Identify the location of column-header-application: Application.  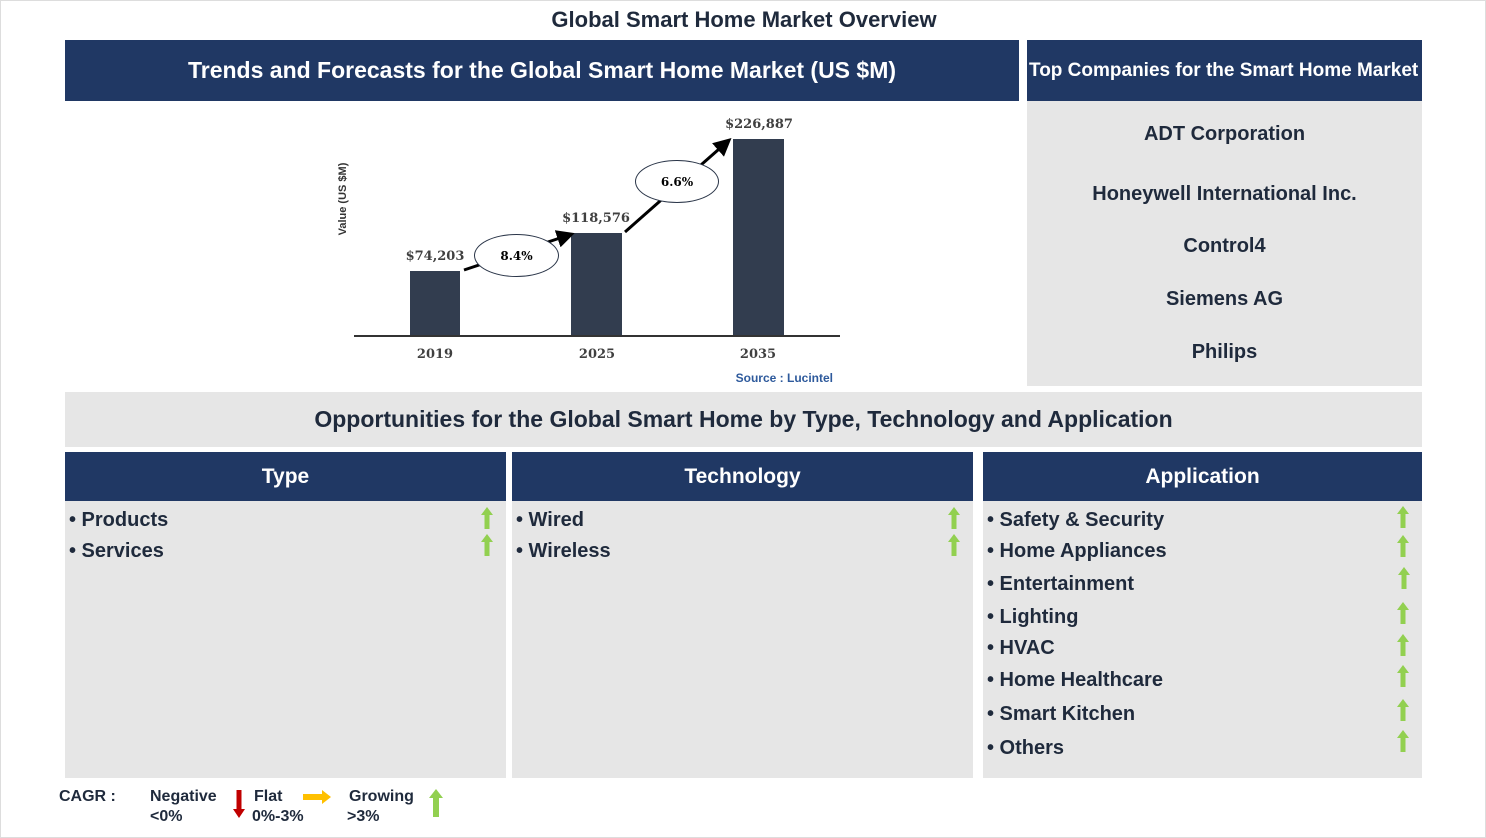
(1202, 476).